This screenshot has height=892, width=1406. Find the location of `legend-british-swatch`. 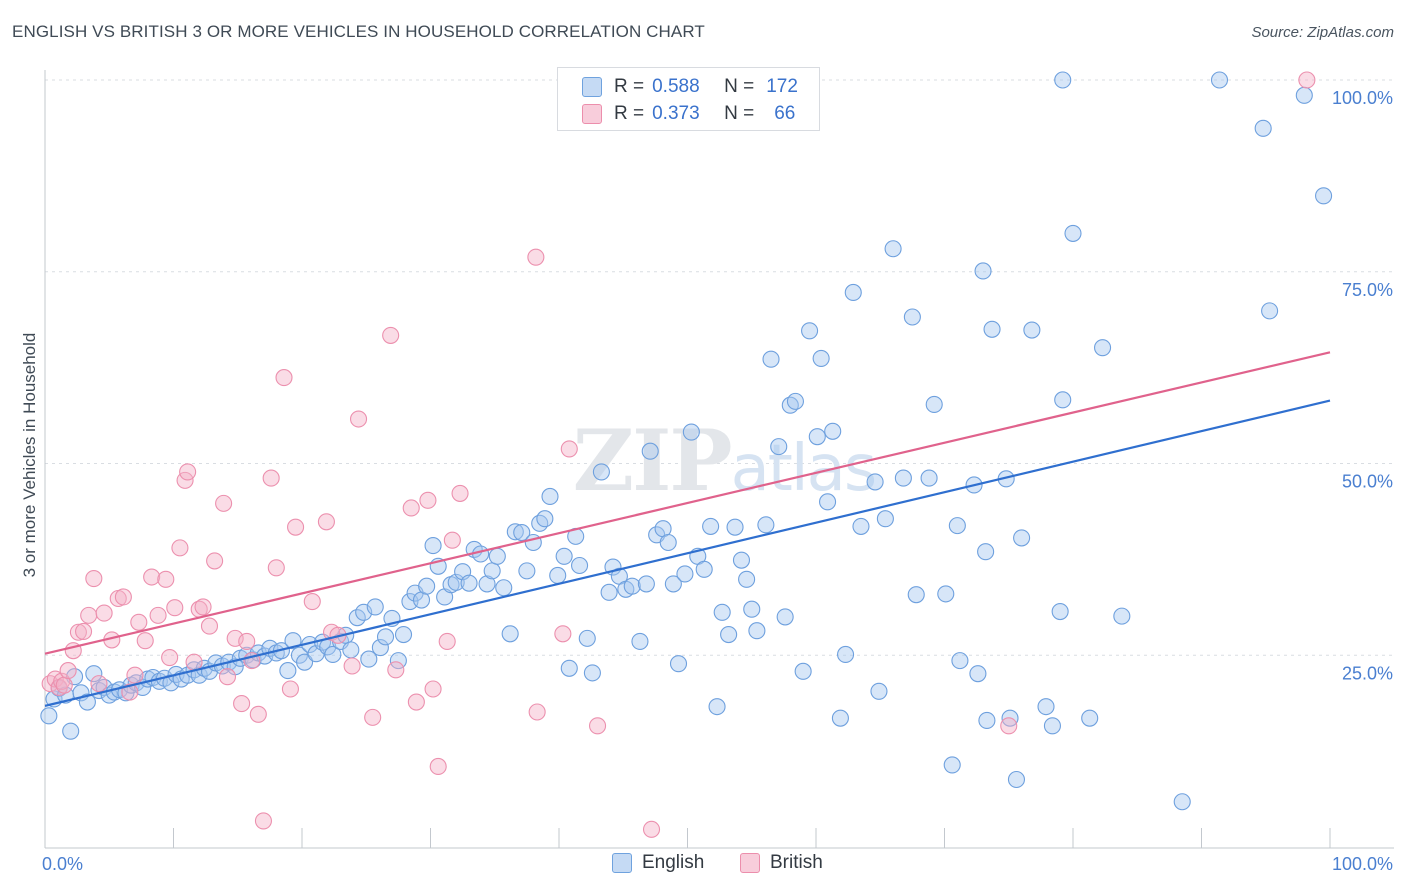

legend-british-swatch is located at coordinates (750, 863).